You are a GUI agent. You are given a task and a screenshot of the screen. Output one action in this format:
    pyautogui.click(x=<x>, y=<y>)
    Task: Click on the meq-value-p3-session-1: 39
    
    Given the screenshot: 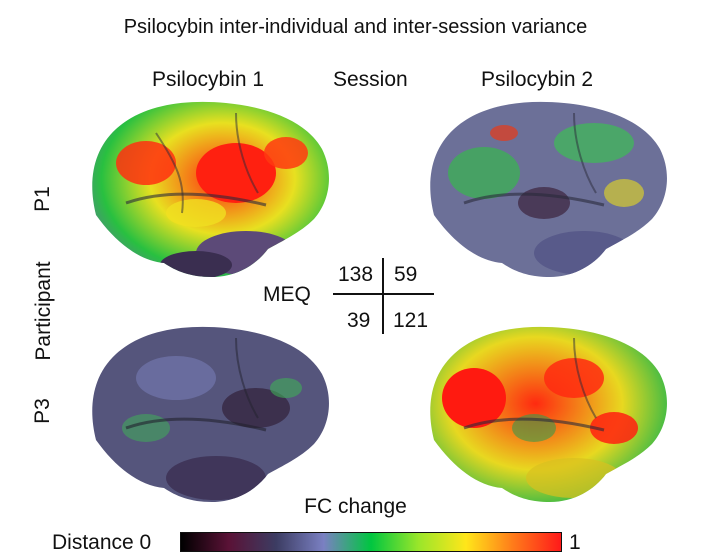 What is the action you would take?
    pyautogui.click(x=359, y=320)
    